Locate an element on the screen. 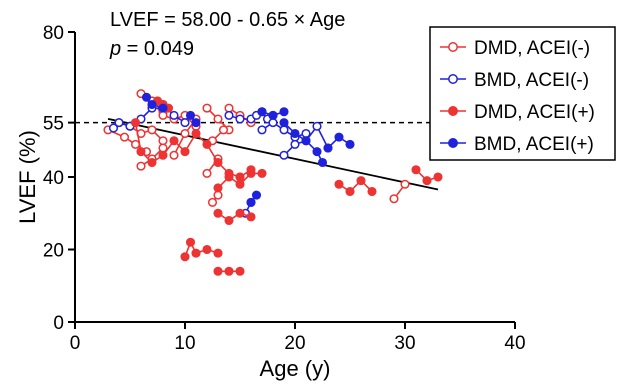 Image resolution: width=626 pixels, height=385 pixels. legend-label: BMD, ACEI(+) is located at coordinates (534, 144).